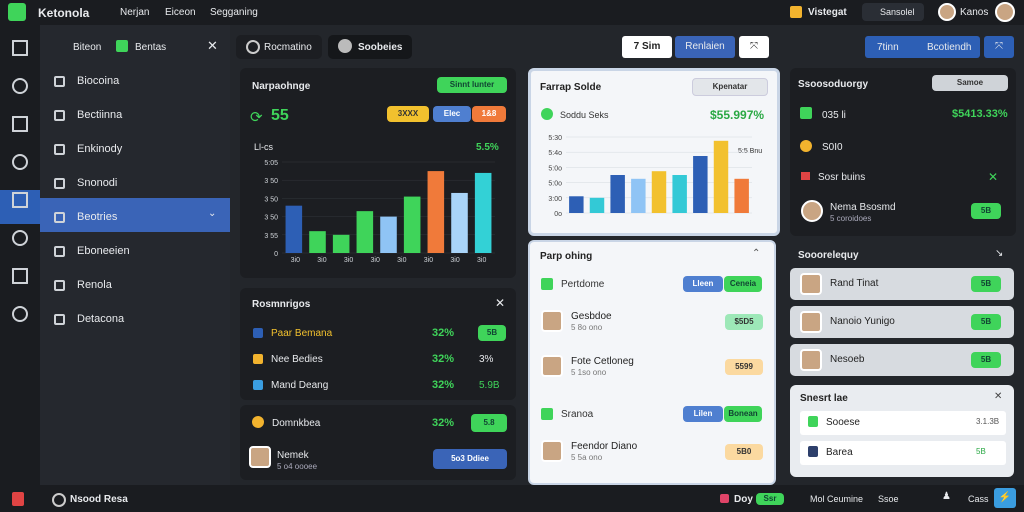 This screenshot has width=1024, height=512. Describe the element at coordinates (486, 359) in the screenshot. I see `row-value: 3%` at that location.